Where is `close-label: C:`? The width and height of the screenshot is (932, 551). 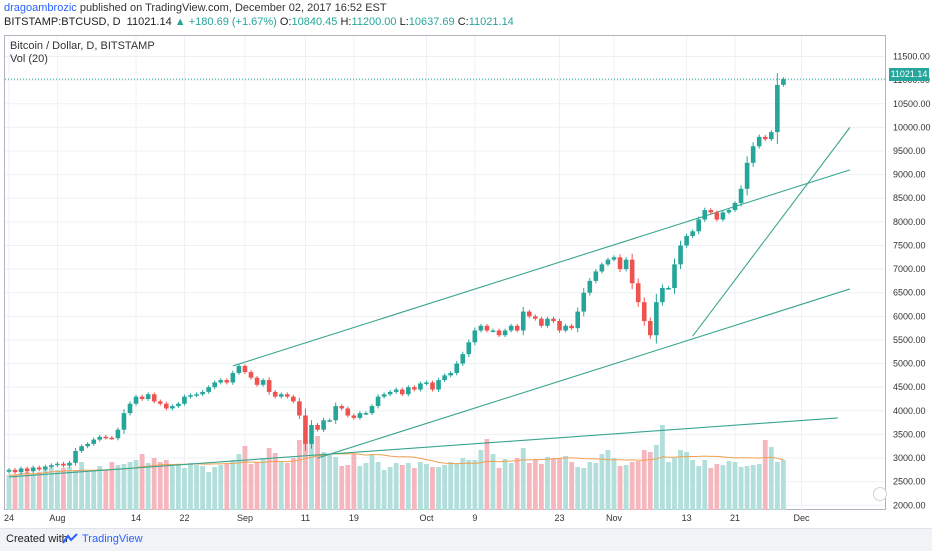
close-label: C: is located at coordinates (463, 22).